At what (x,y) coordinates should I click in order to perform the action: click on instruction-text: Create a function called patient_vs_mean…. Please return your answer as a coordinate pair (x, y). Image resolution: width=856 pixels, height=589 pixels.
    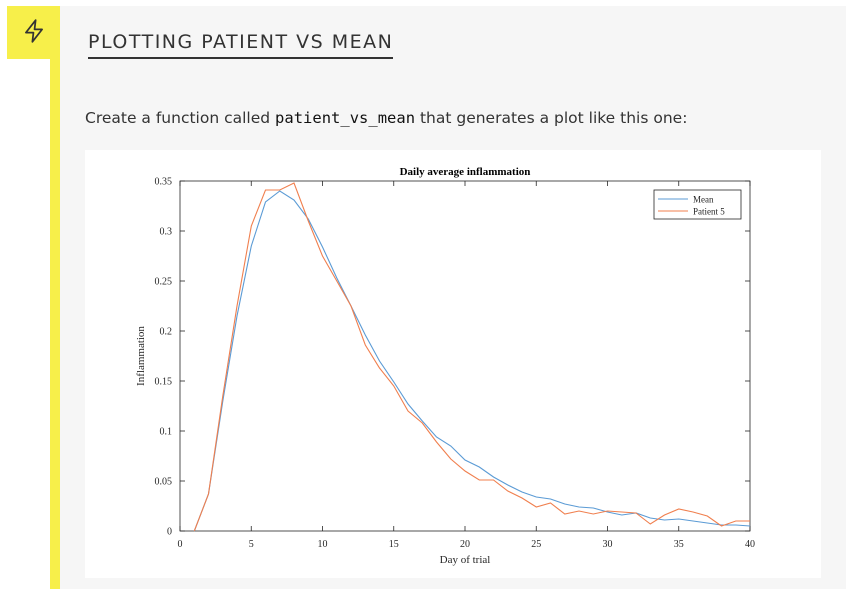
    Looking at the image, I should click on (386, 118).